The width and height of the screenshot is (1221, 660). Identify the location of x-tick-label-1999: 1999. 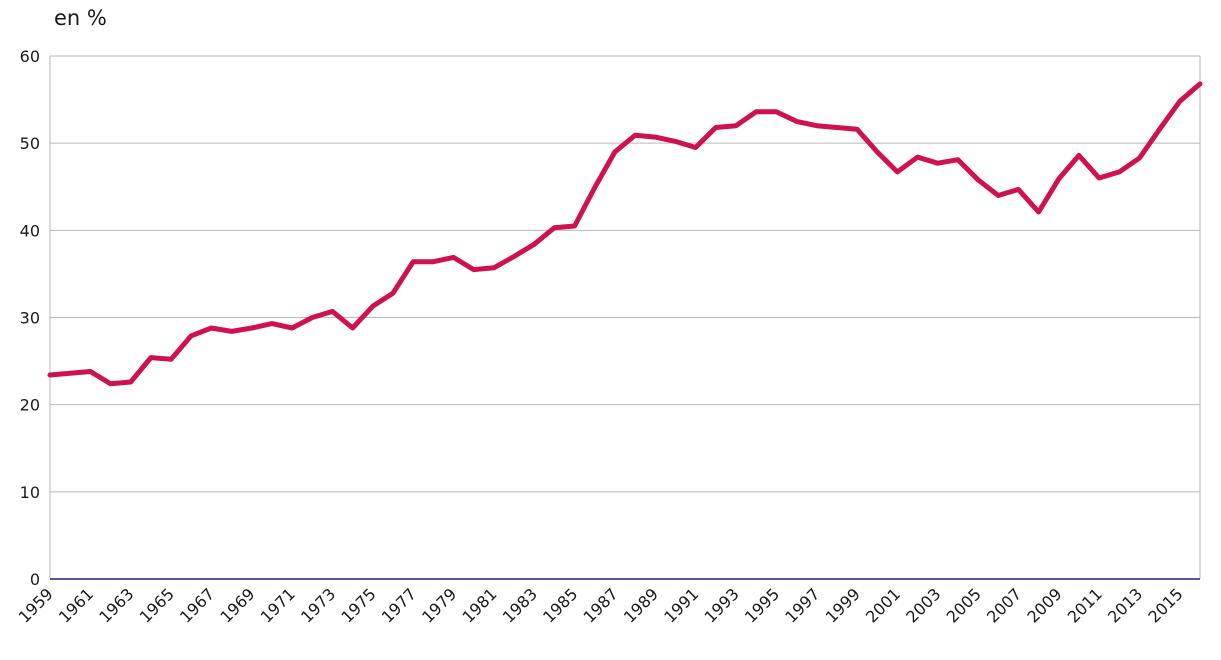
(843, 605).